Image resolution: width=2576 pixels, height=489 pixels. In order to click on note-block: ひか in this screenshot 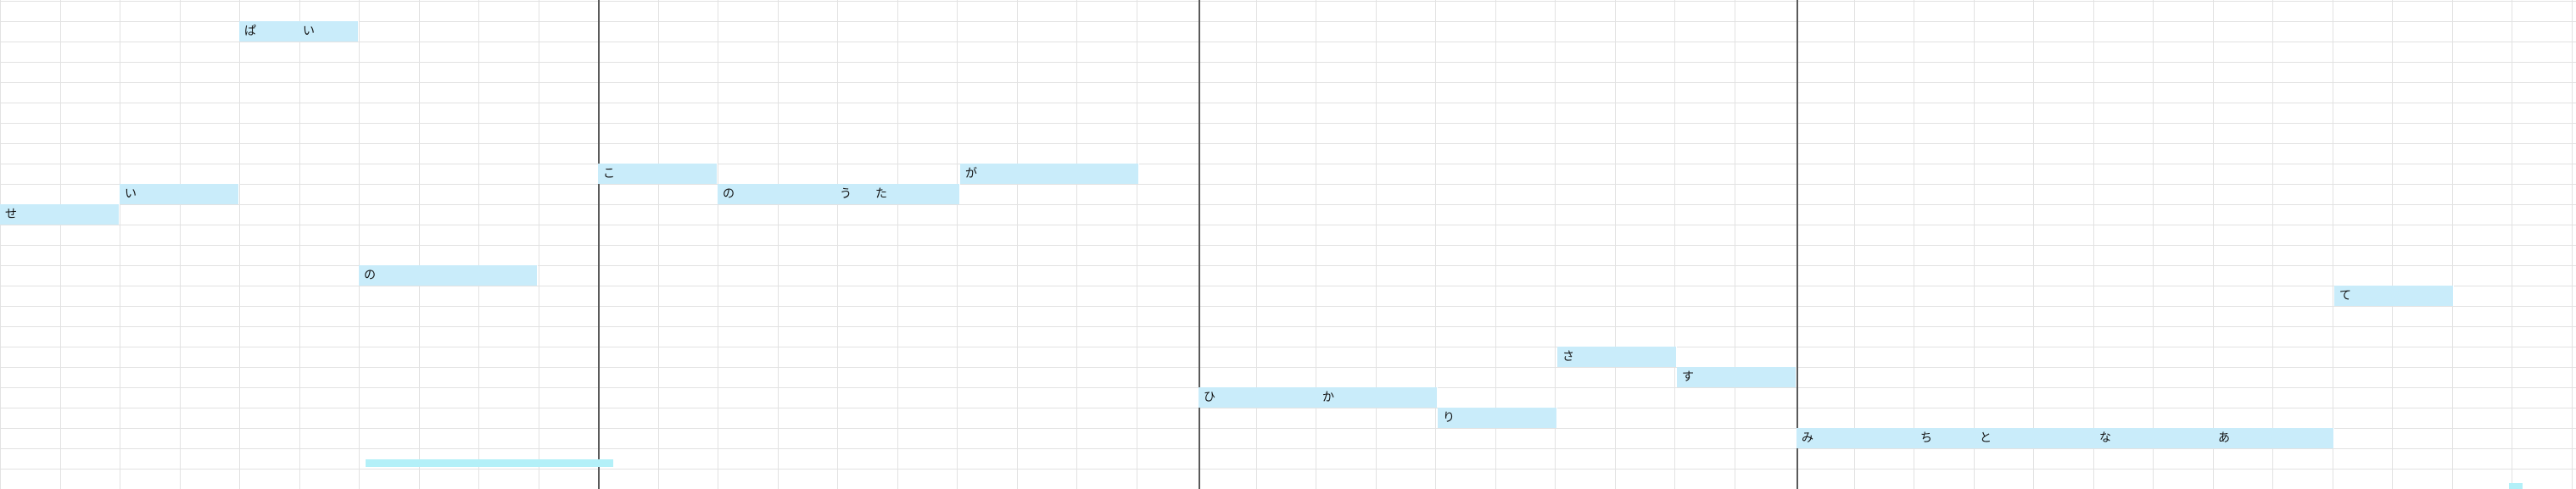, I will do `click(1318, 397)`.